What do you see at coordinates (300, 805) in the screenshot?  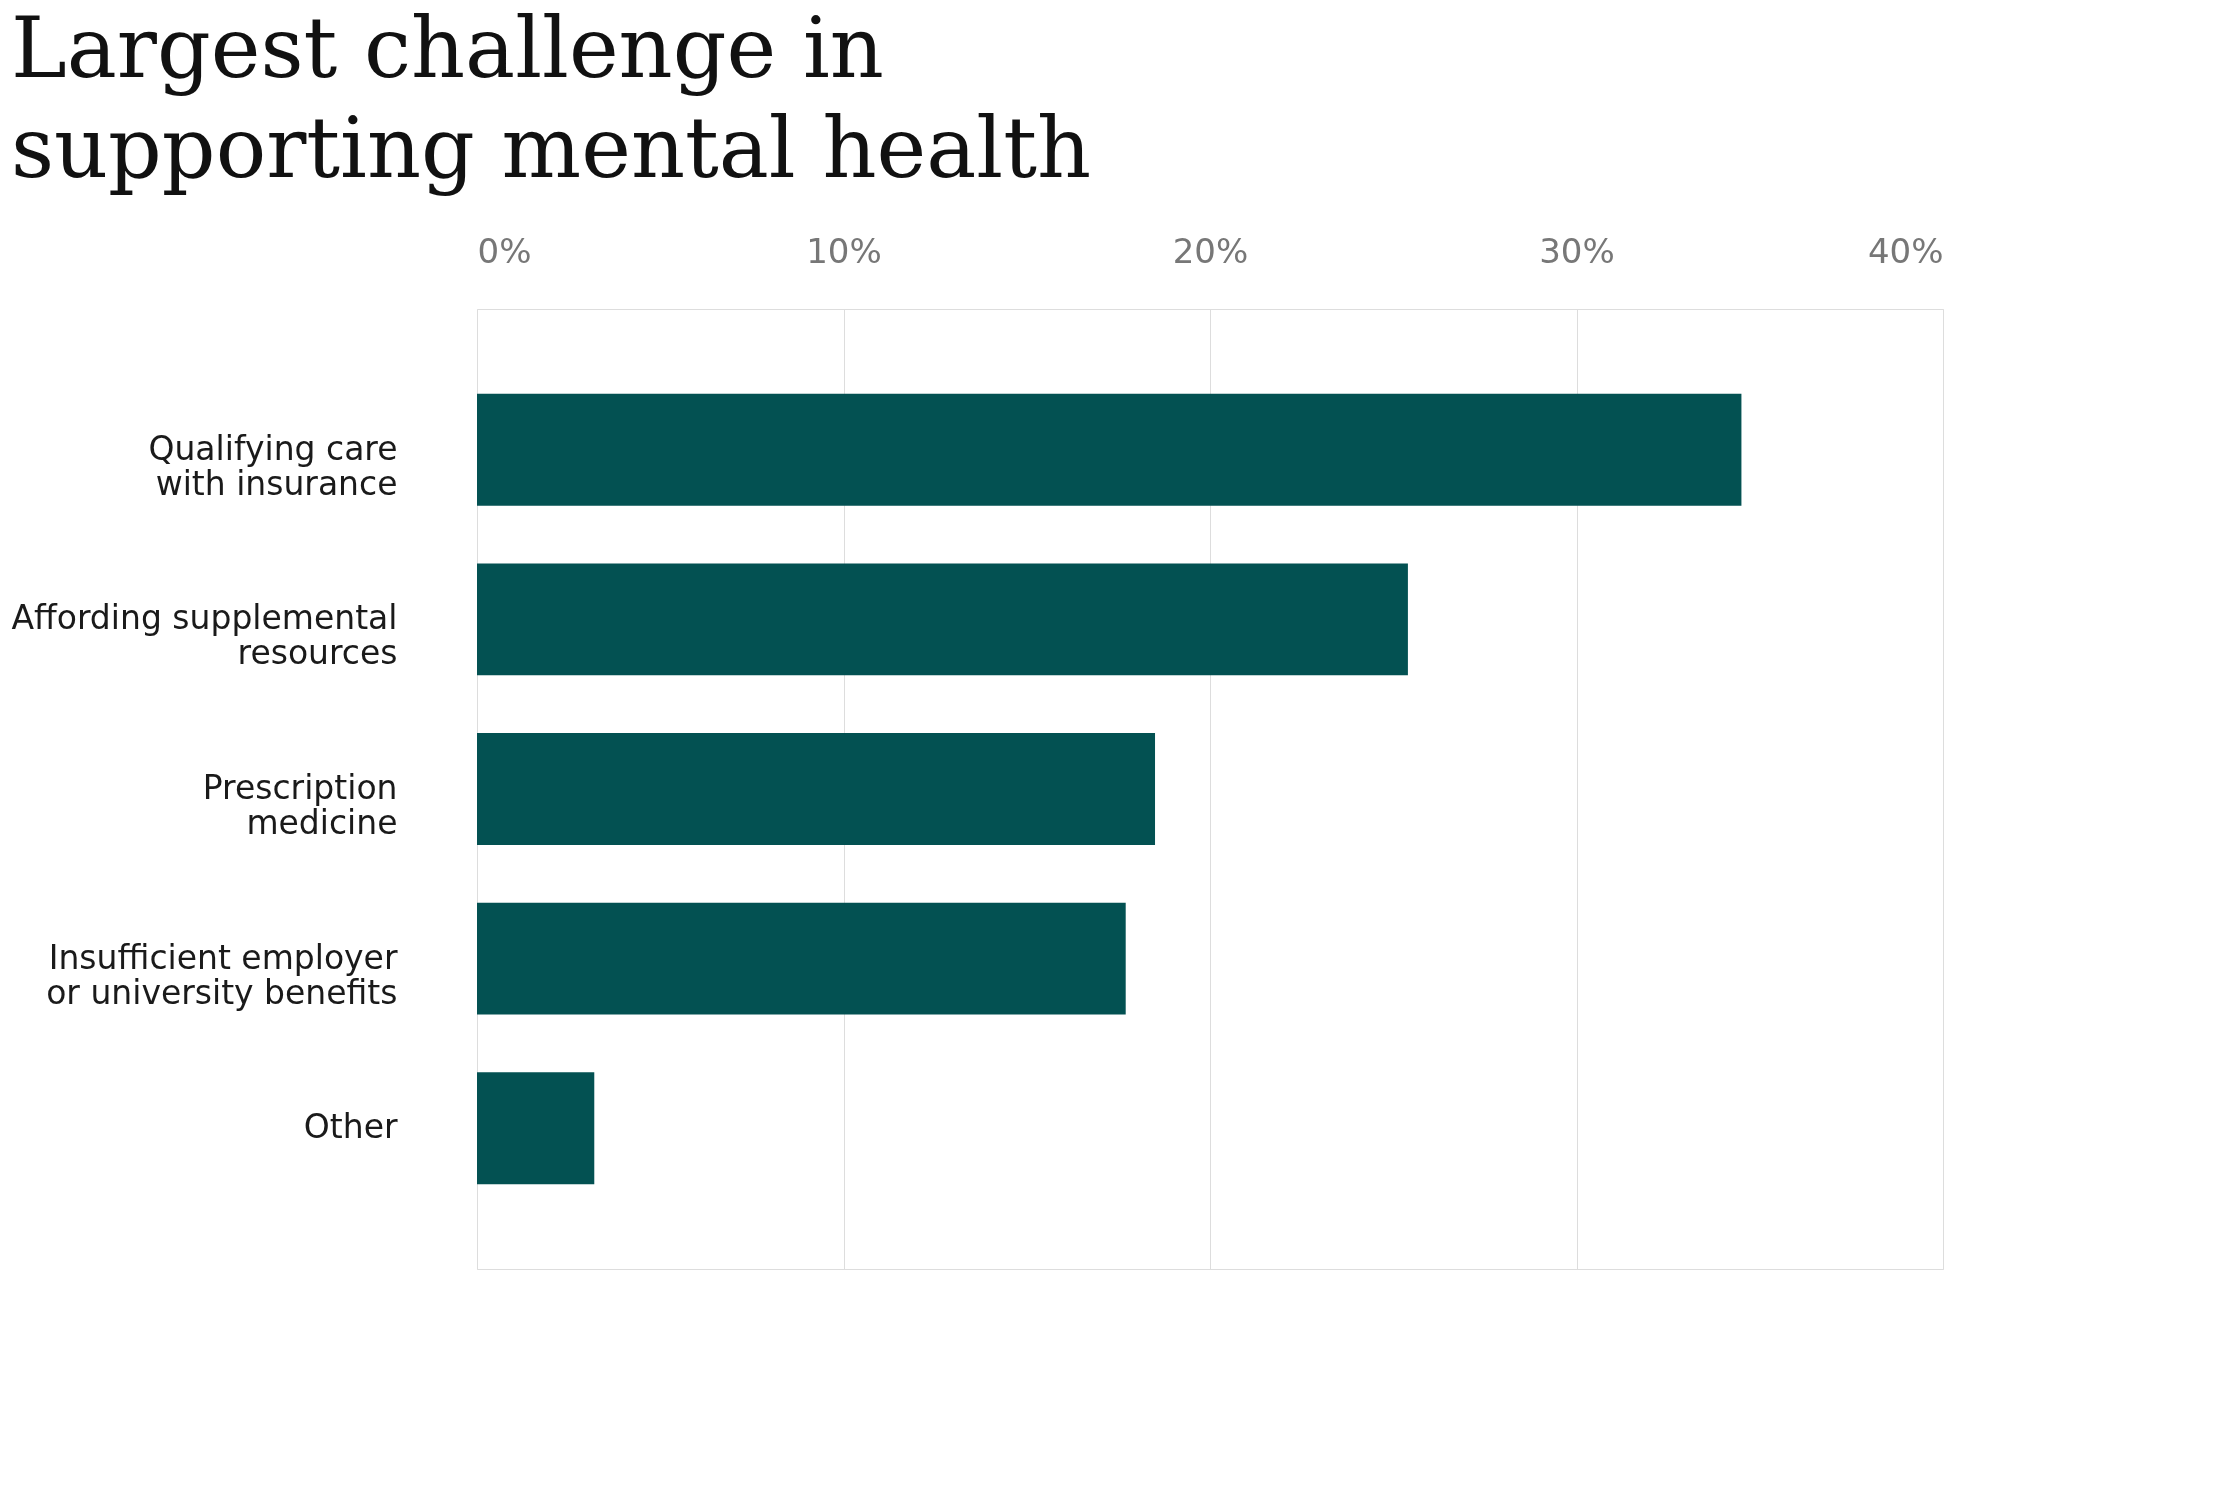 I see `y-tick-label: Prescription medicine` at bounding box center [300, 805].